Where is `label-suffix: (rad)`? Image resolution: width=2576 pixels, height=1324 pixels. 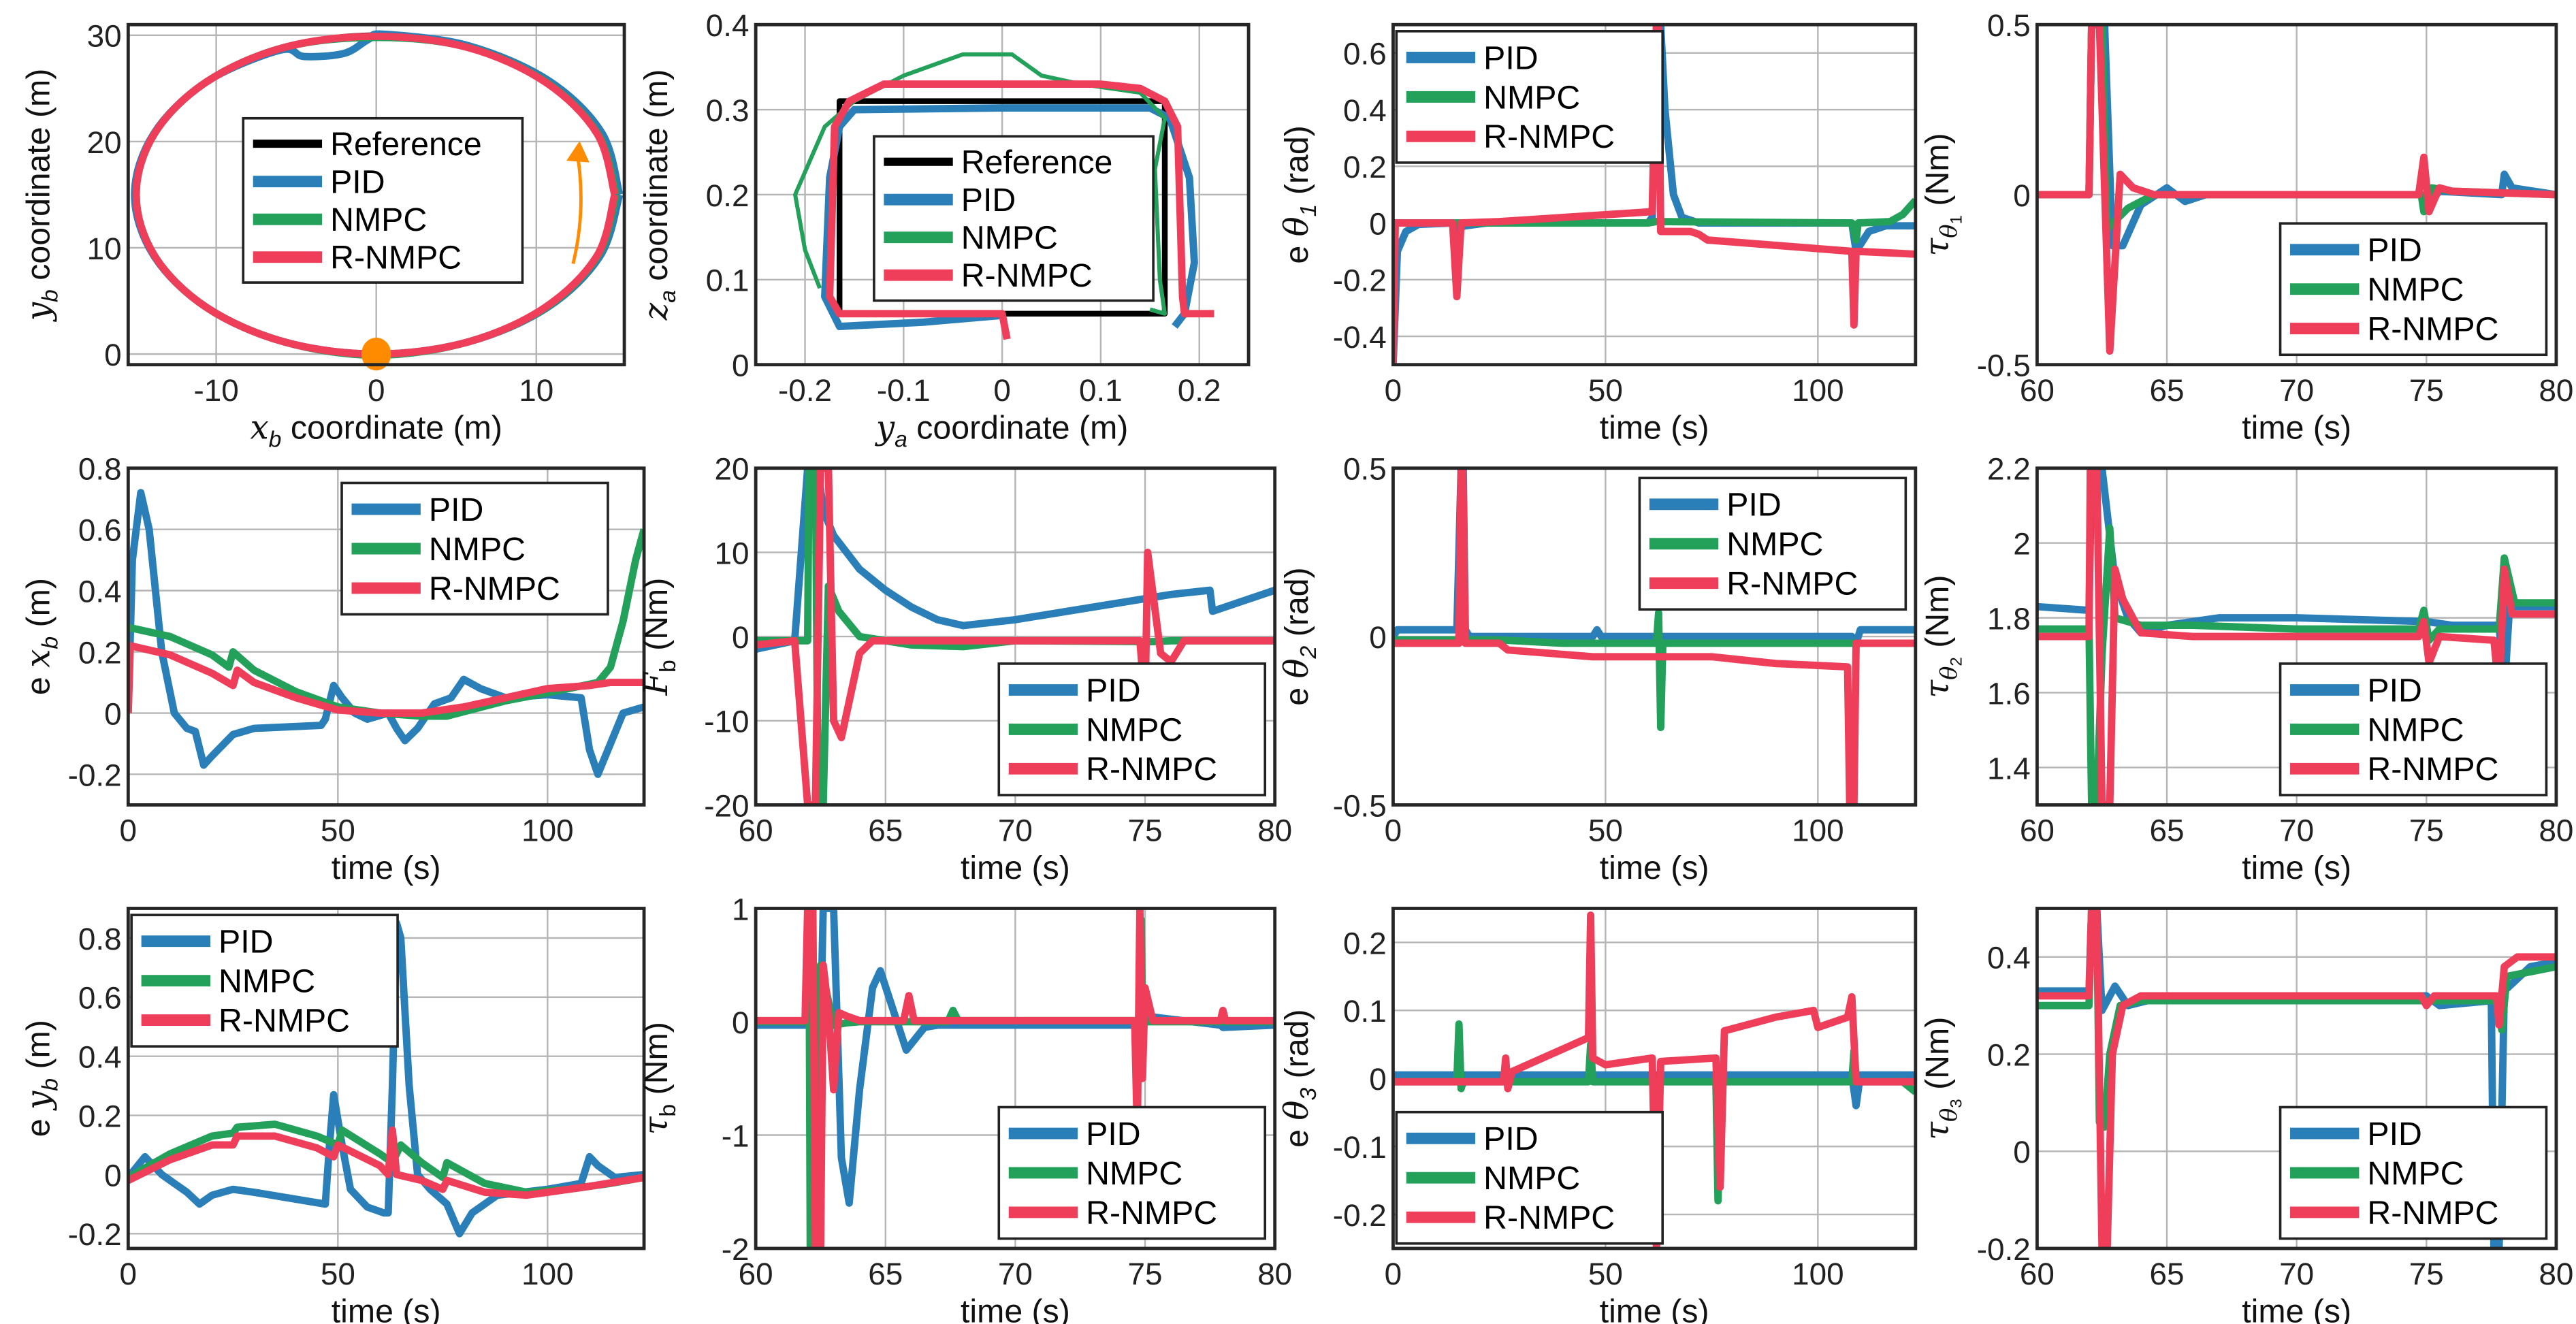 label-suffix: (rad) is located at coordinates (1297, 606).